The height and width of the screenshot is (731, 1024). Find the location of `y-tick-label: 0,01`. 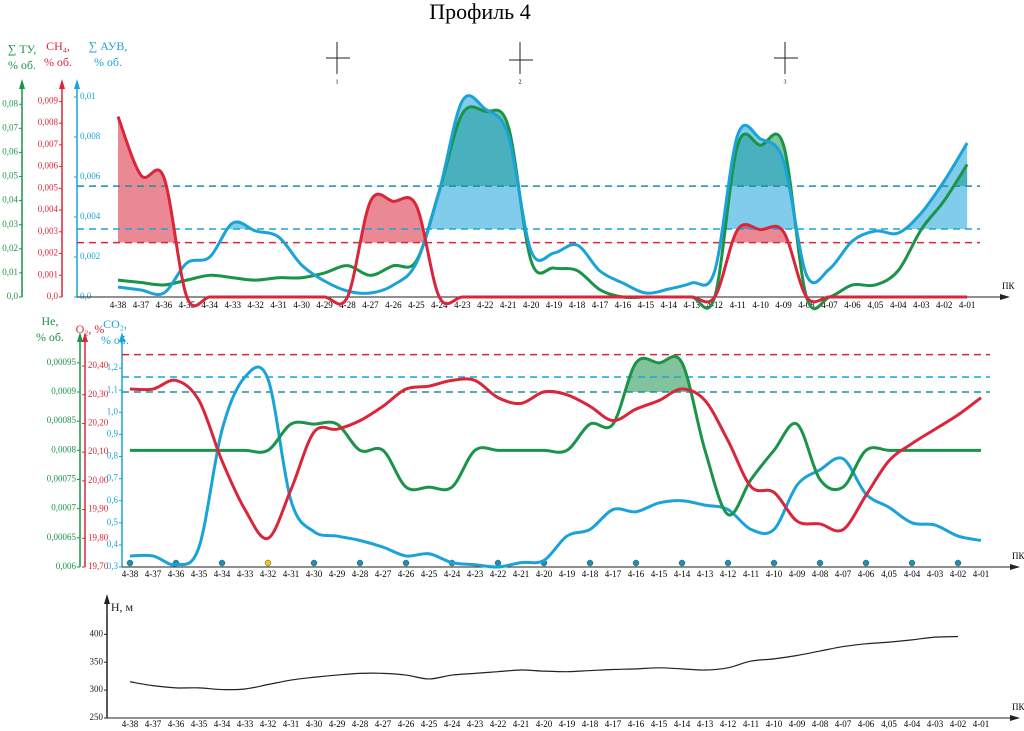

y-tick-label: 0,01 is located at coordinates (10, 272).